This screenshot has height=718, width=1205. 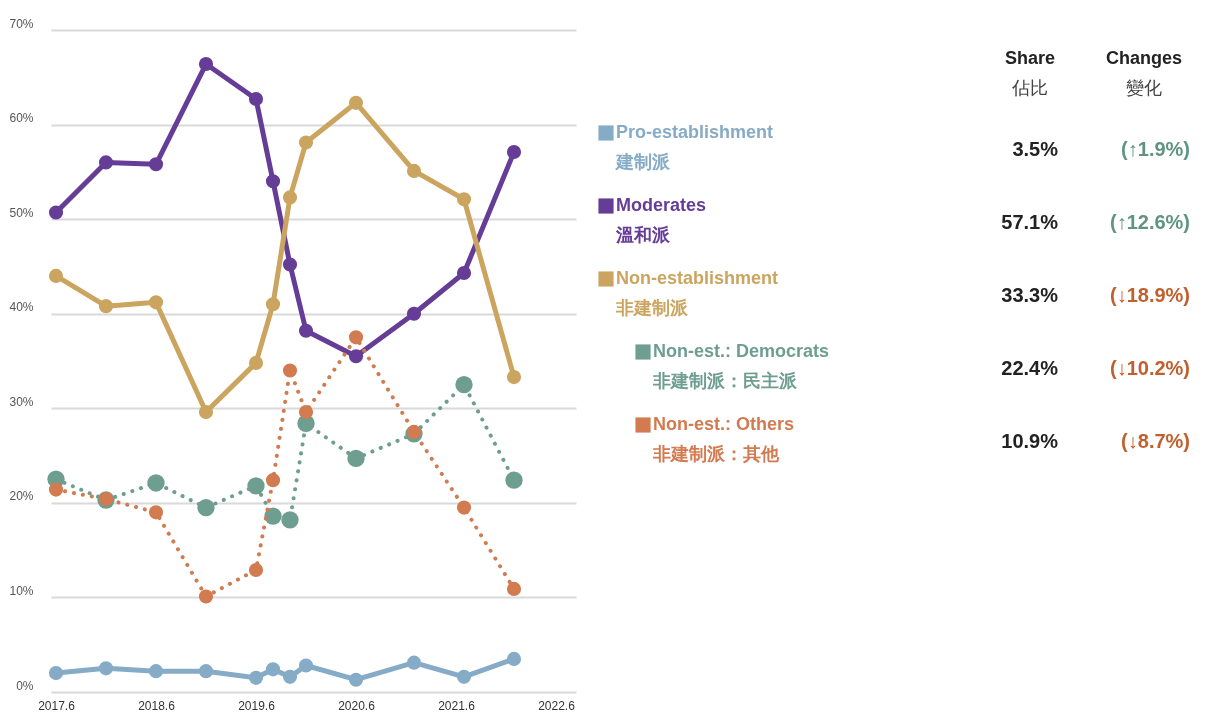 I want to click on x-tick-label: 2020.6, so click(x=357, y=705).